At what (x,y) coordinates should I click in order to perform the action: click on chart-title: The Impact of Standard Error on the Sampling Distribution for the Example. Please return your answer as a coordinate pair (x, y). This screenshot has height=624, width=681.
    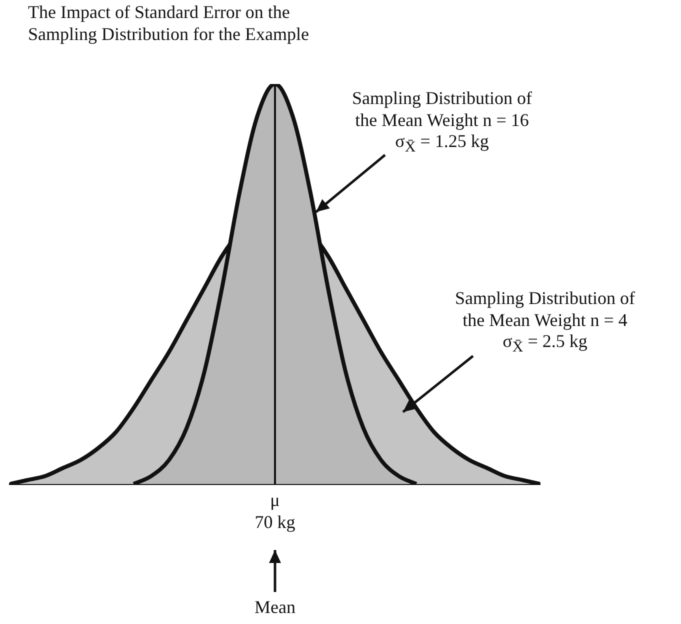
    Looking at the image, I should click on (169, 24).